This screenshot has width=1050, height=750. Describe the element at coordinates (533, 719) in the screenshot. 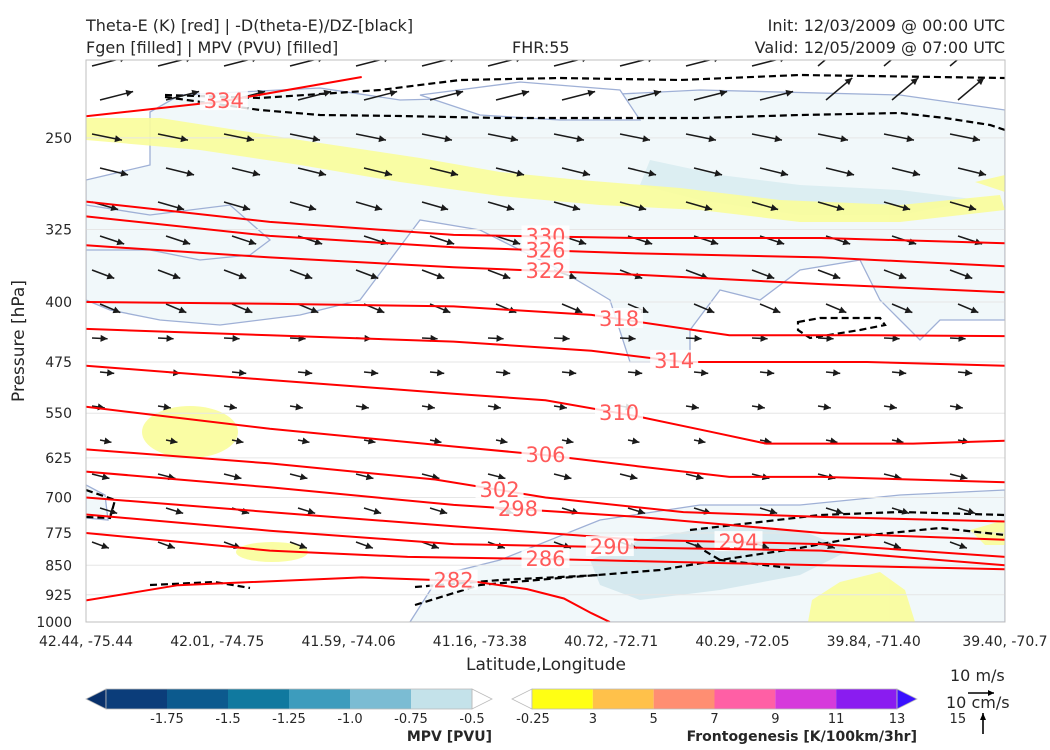

I see `mpv-colorbar-tick: -0.25` at that location.